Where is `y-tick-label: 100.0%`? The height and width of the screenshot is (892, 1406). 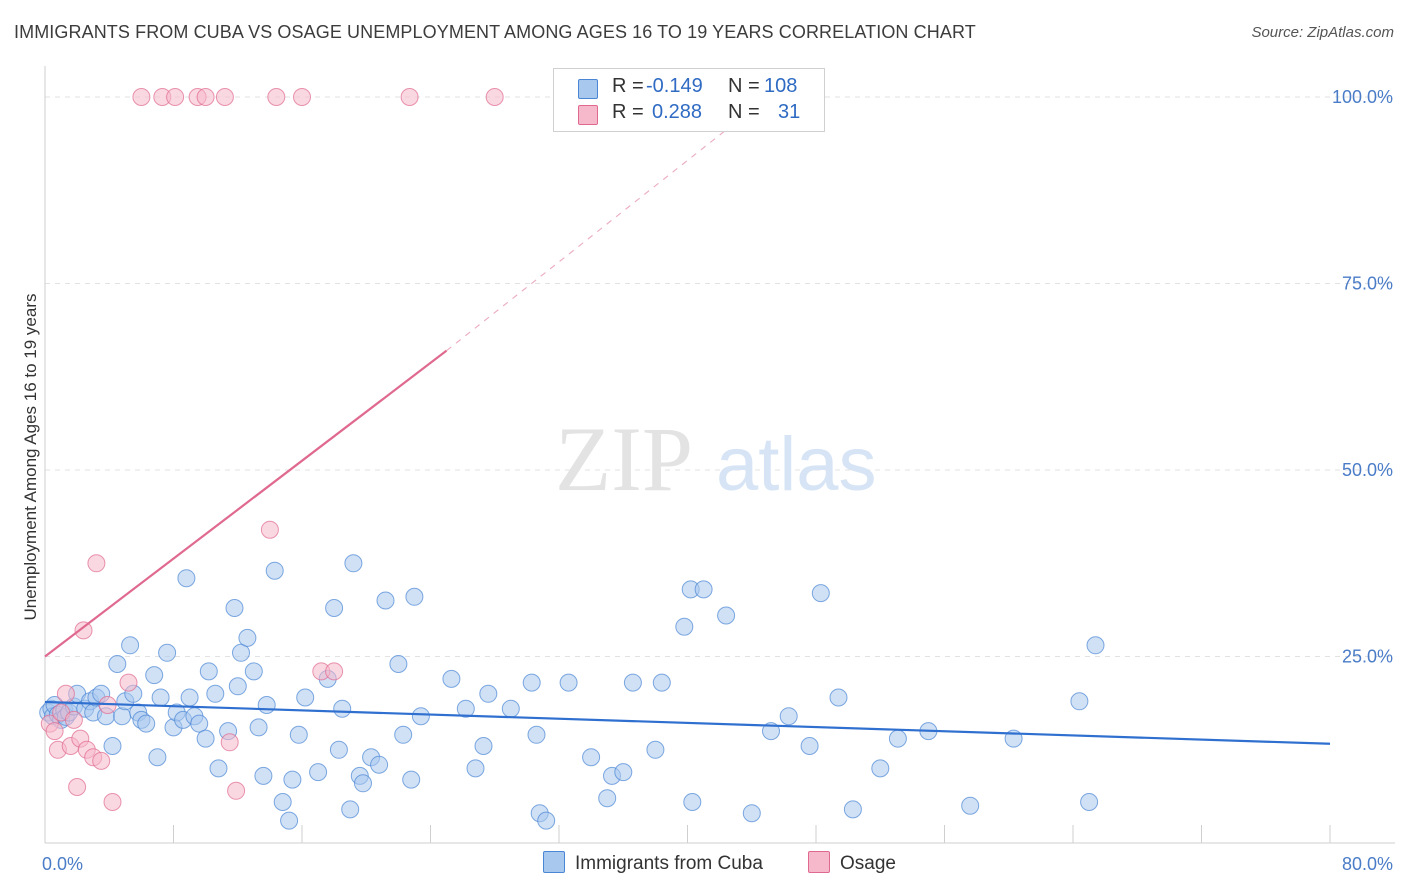
y-tick-label: 100.0% is located at coordinates (1362, 97).